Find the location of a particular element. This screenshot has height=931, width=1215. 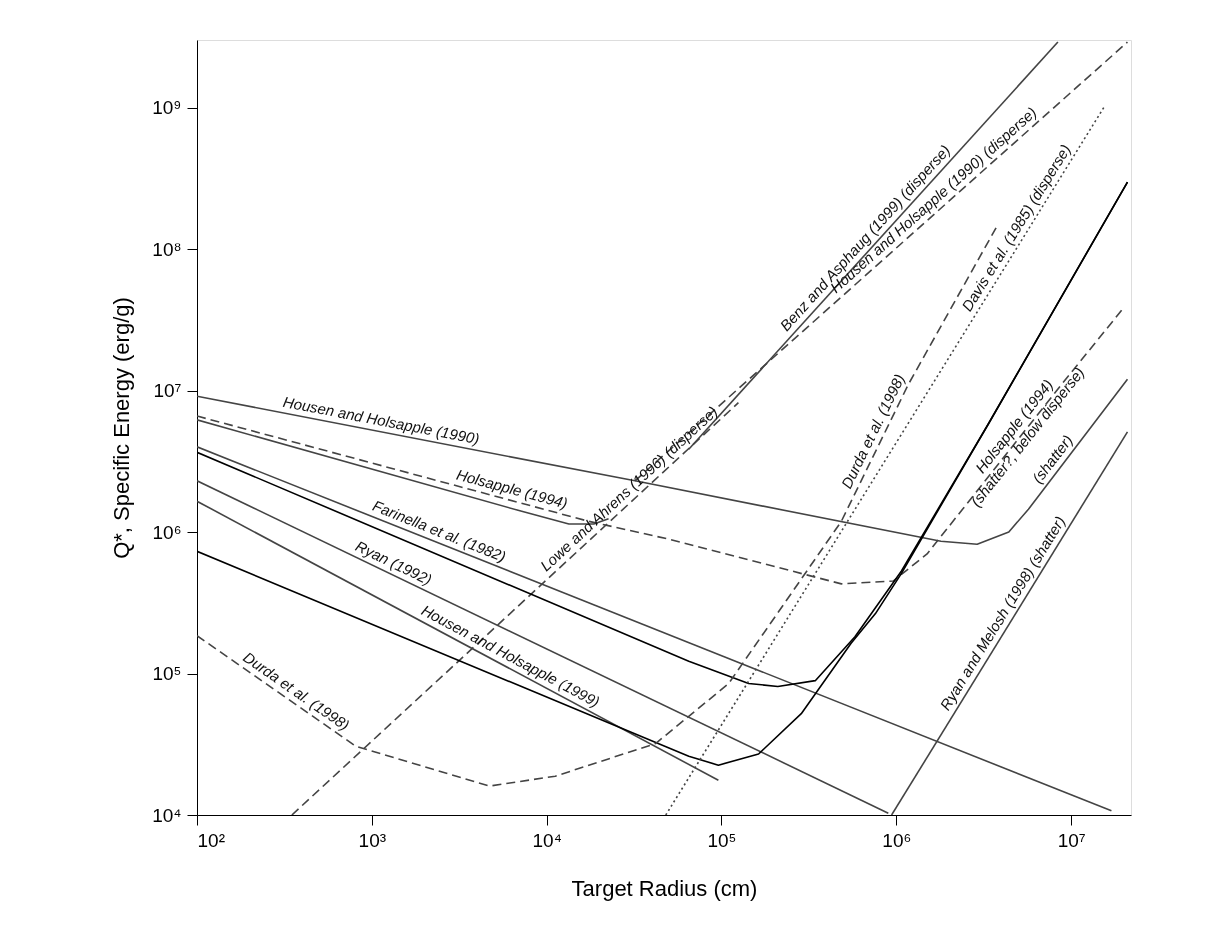

y-tick-label: 10⁵ is located at coordinates (167, 673).